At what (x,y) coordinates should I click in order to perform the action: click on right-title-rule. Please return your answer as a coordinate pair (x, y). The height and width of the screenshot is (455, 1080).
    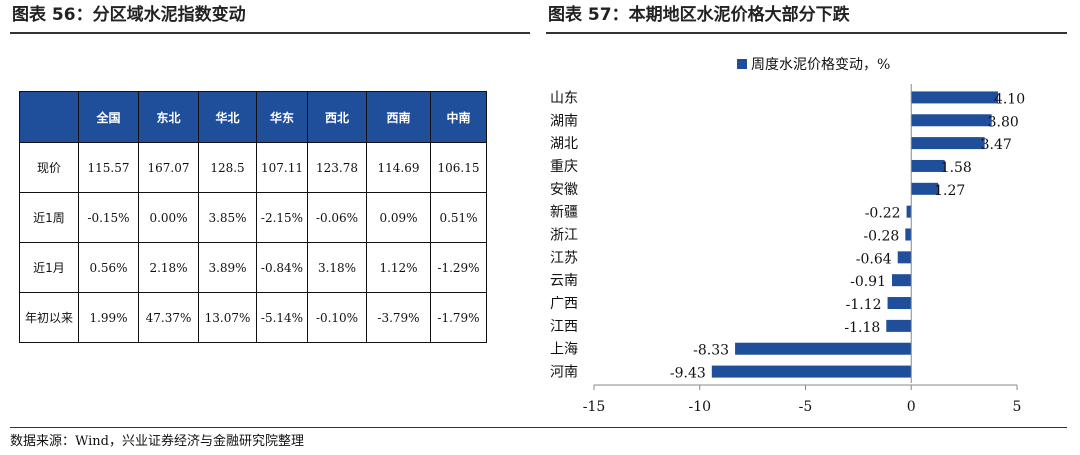
    Looking at the image, I should click on (806, 33).